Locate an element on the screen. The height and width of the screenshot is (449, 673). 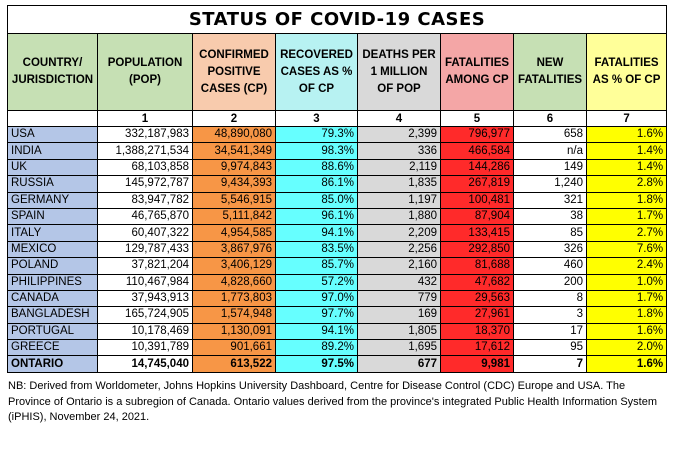
cell: 10,178,469 is located at coordinates (145, 331).